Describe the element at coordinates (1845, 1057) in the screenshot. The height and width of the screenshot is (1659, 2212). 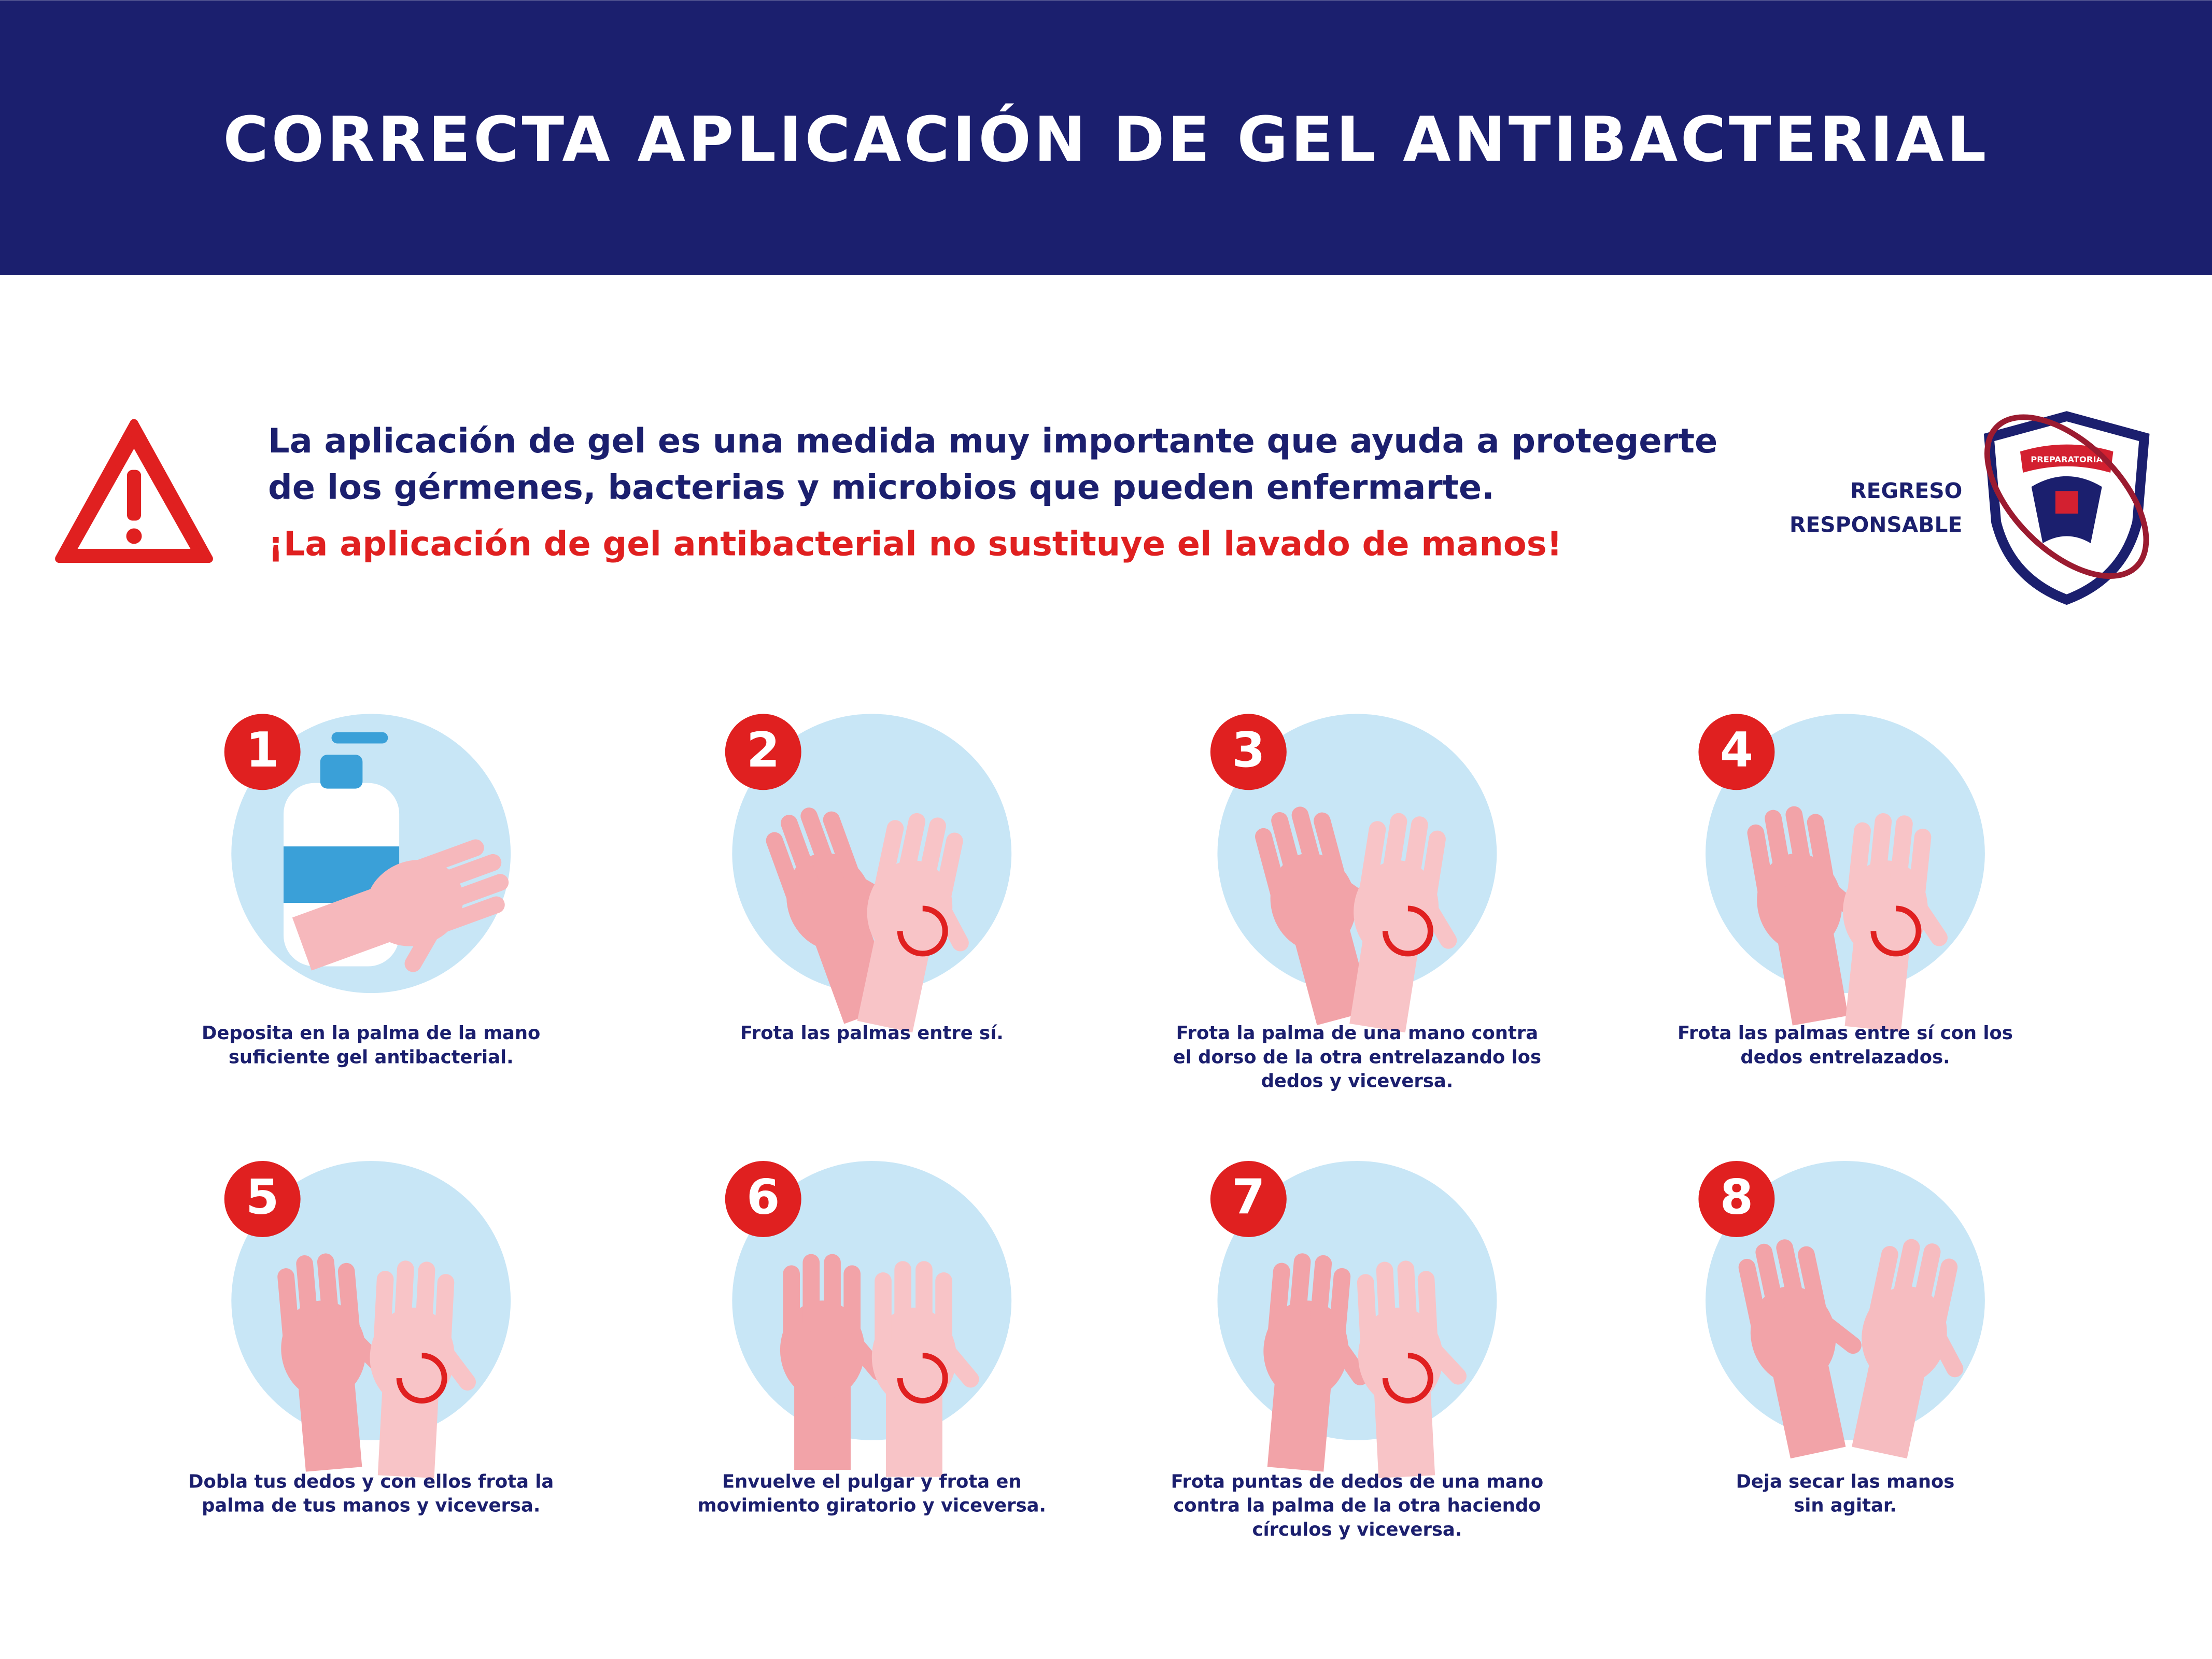
I see `step-text: dedos entrelazados.` at that location.